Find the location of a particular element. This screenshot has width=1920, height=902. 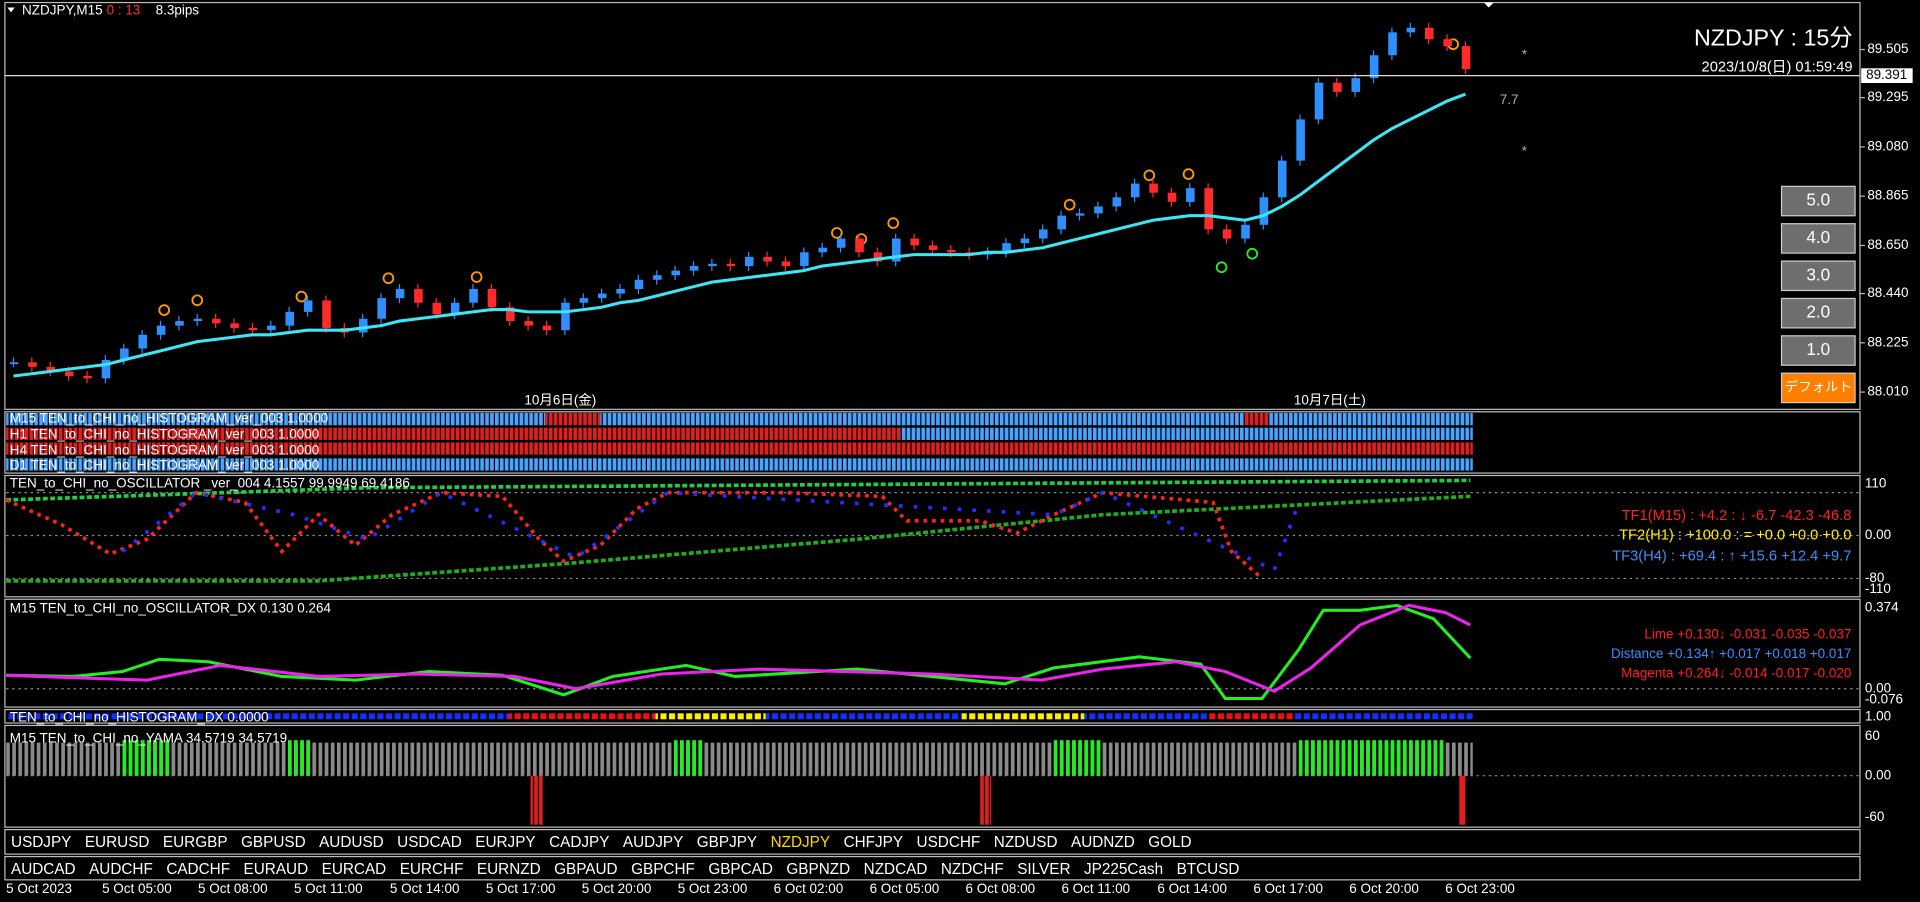

symbol-button: EURAUD is located at coordinates (276, 869).